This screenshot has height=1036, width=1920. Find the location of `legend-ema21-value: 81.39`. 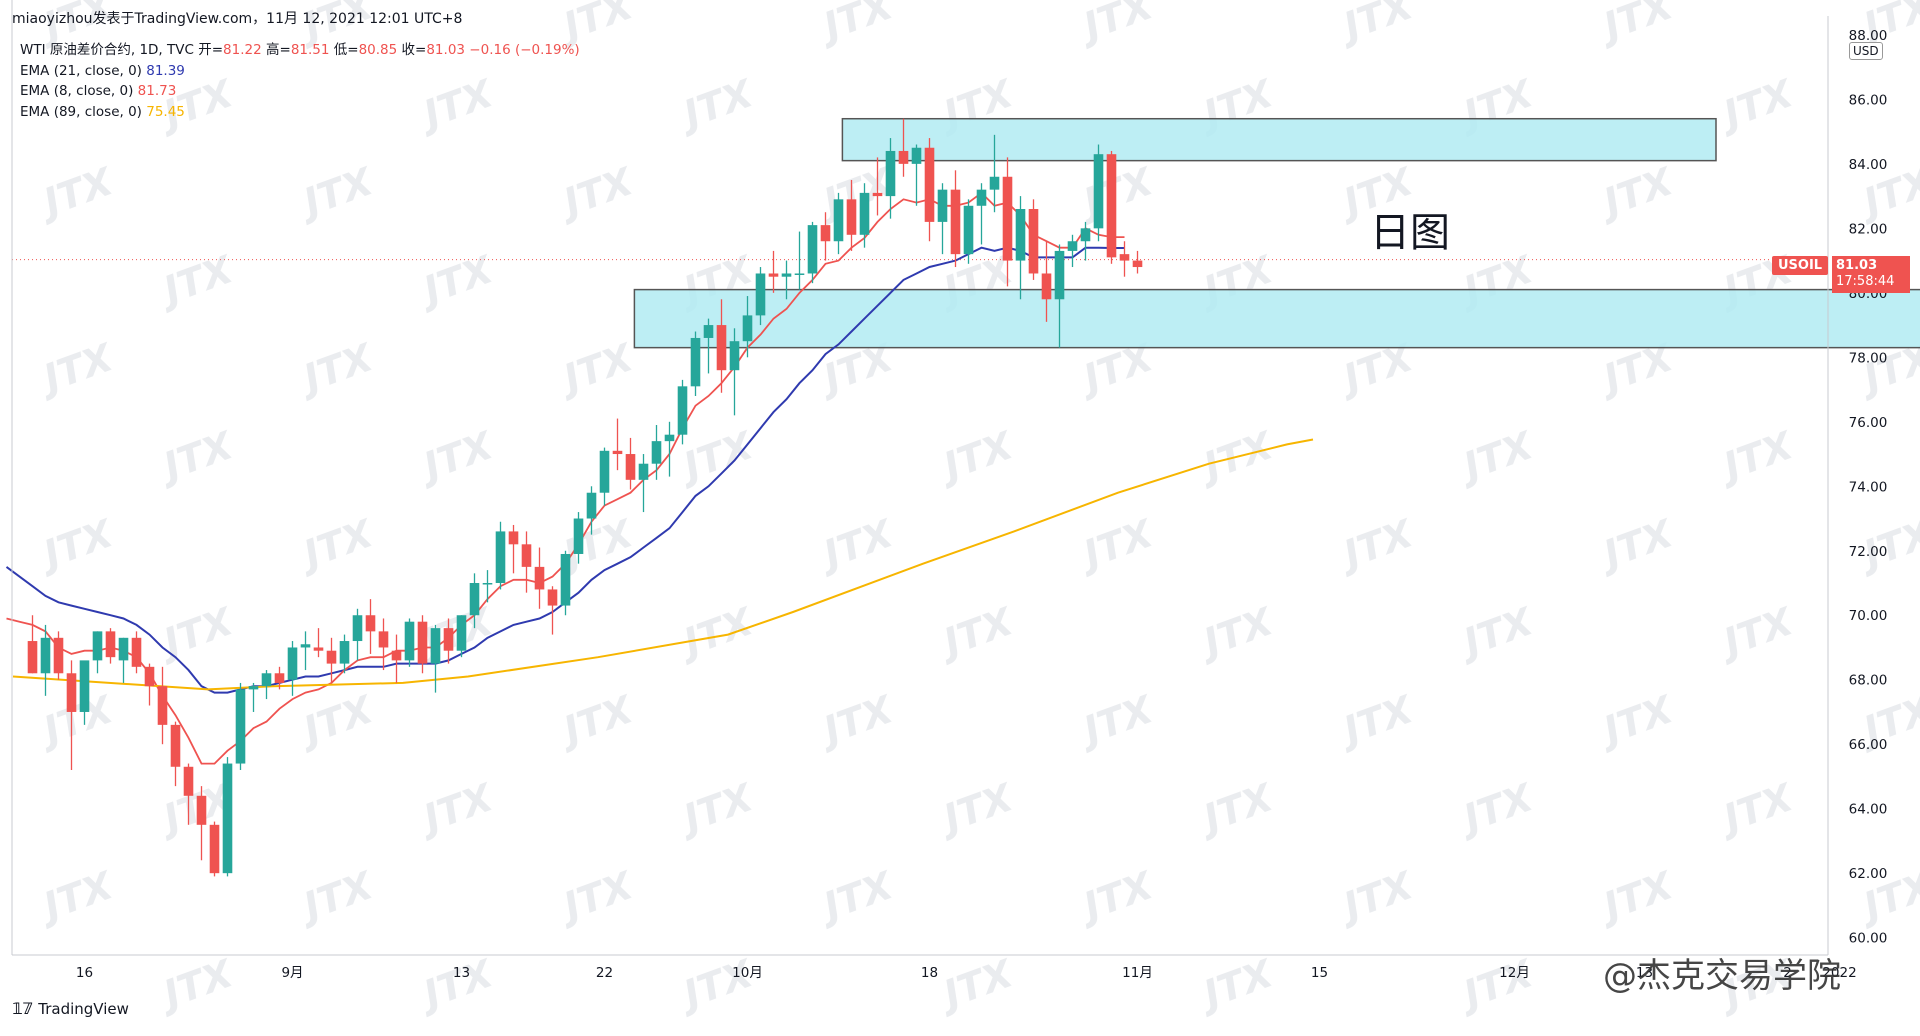

legend-ema21-value: 81.39 is located at coordinates (165, 70).